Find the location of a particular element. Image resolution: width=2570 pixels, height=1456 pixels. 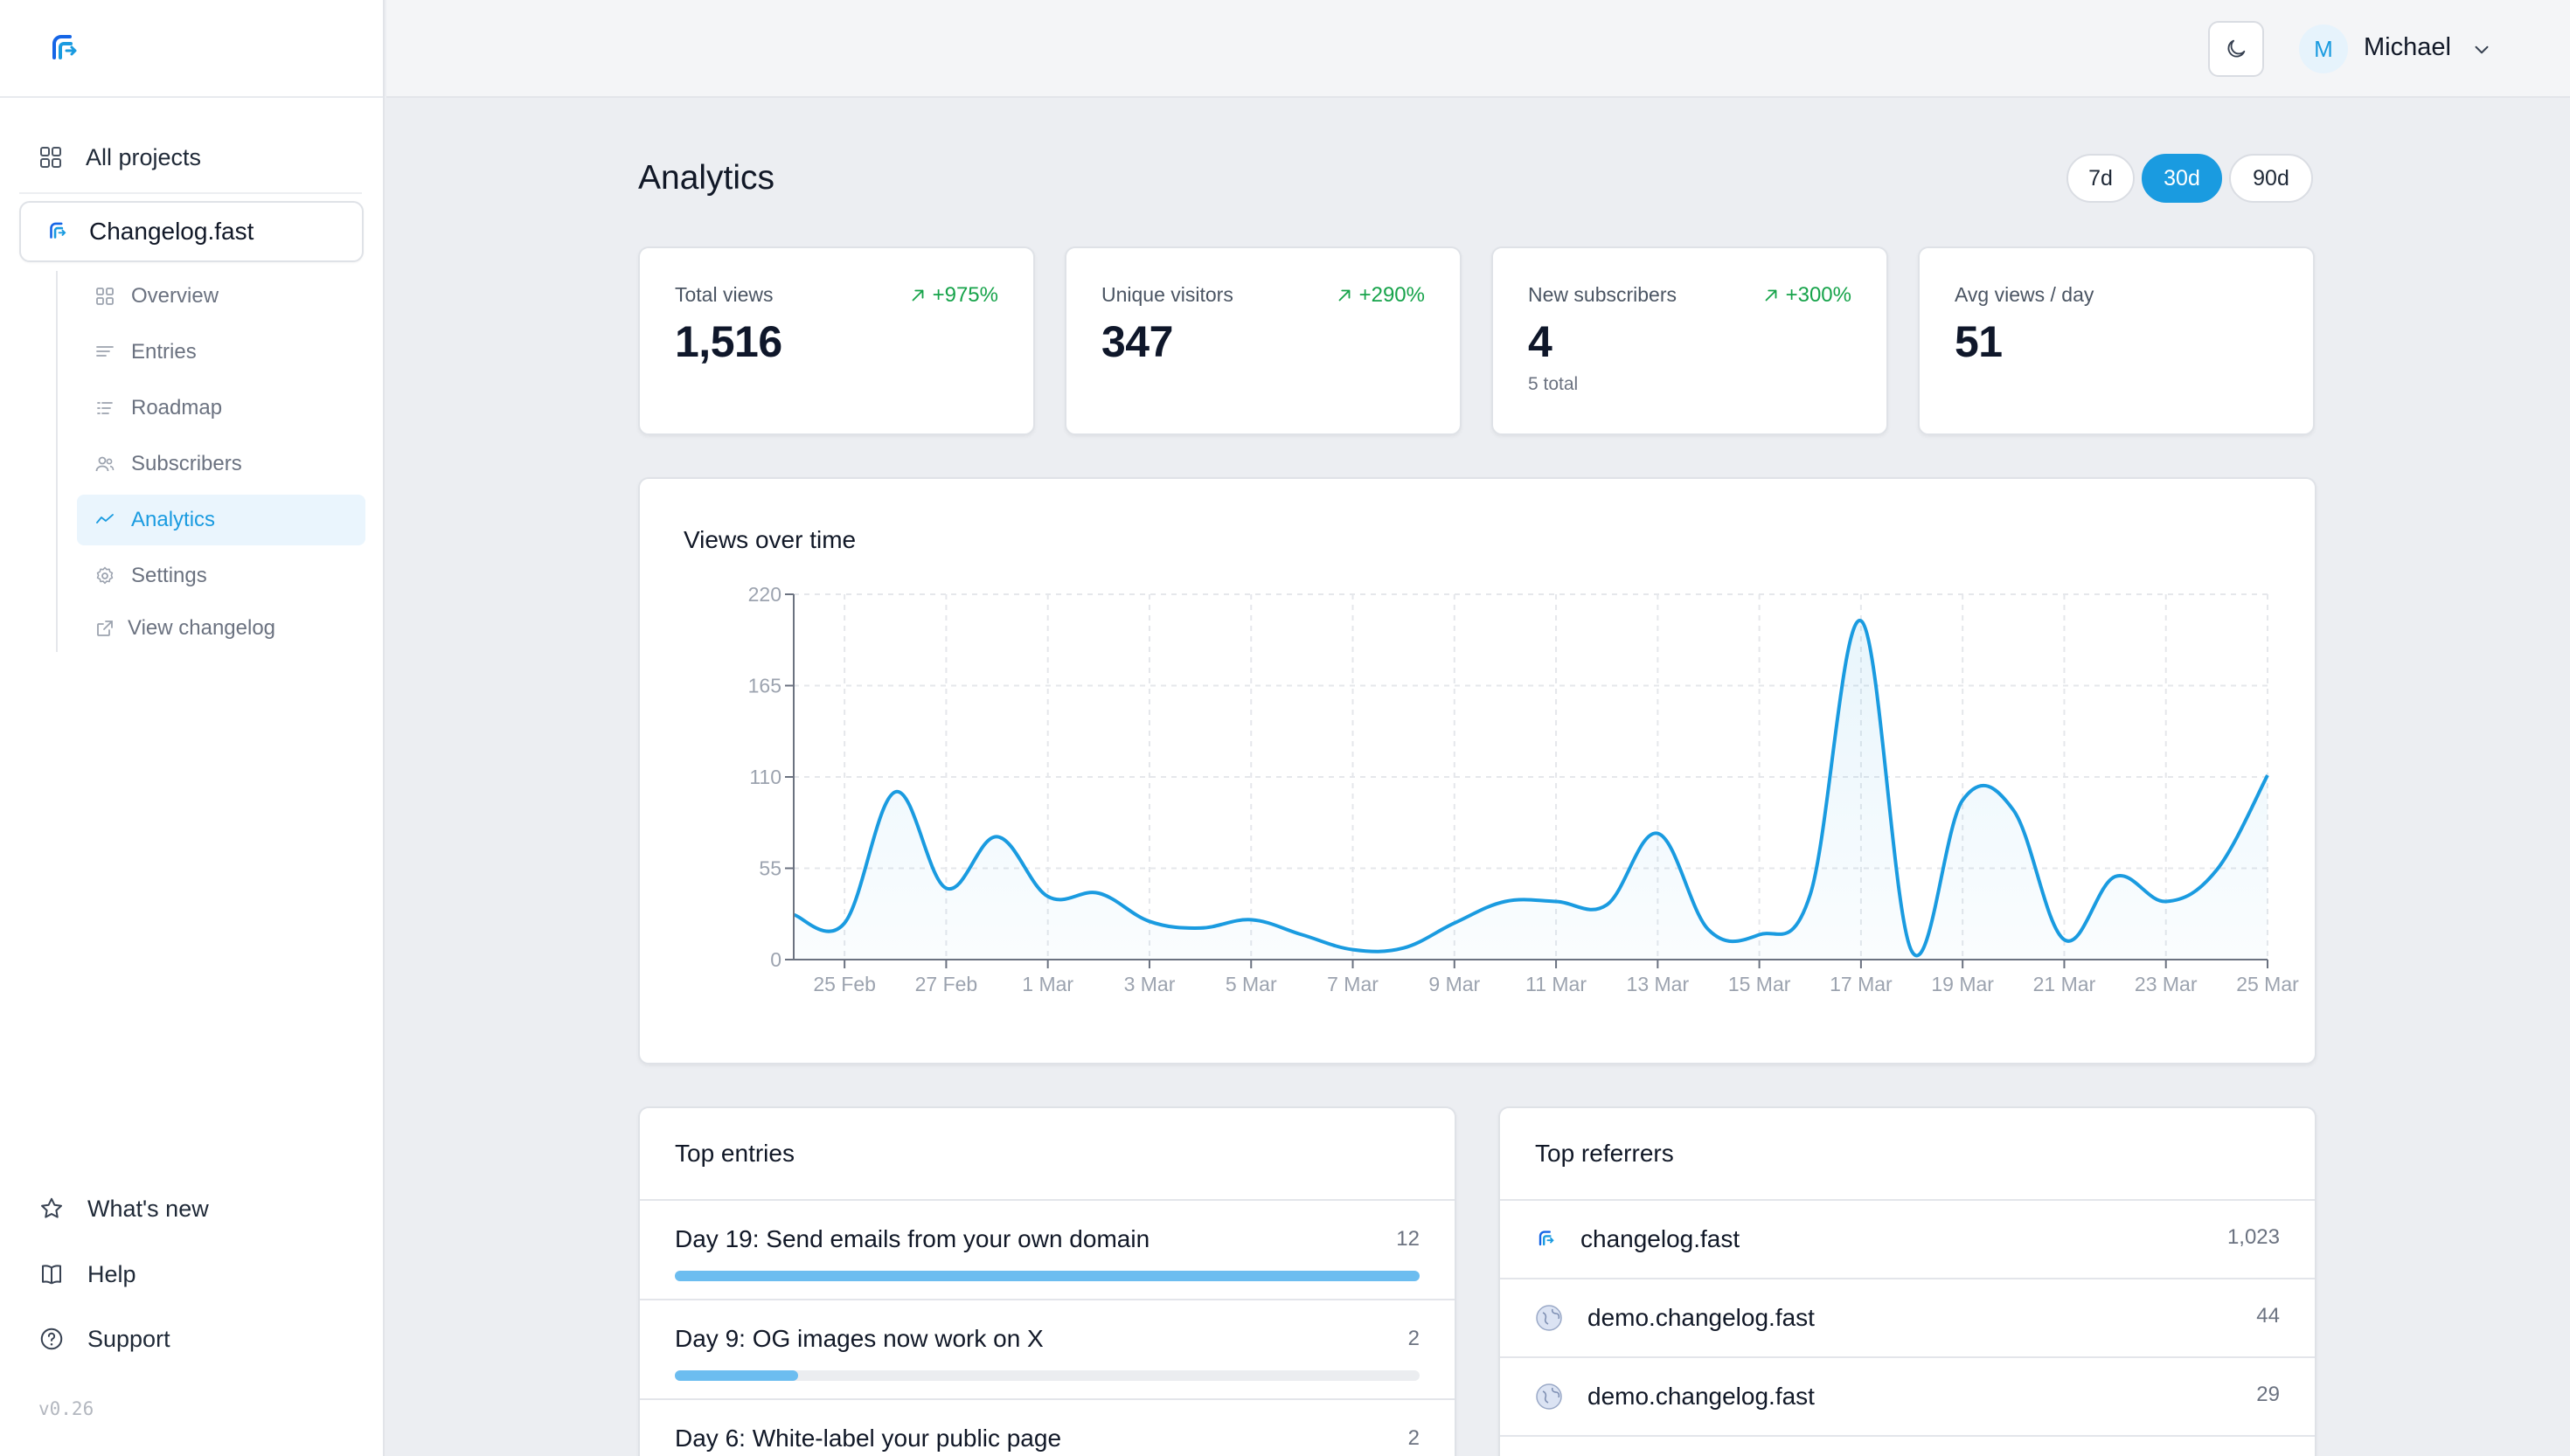

top-bar is located at coordinates (1478, 49).